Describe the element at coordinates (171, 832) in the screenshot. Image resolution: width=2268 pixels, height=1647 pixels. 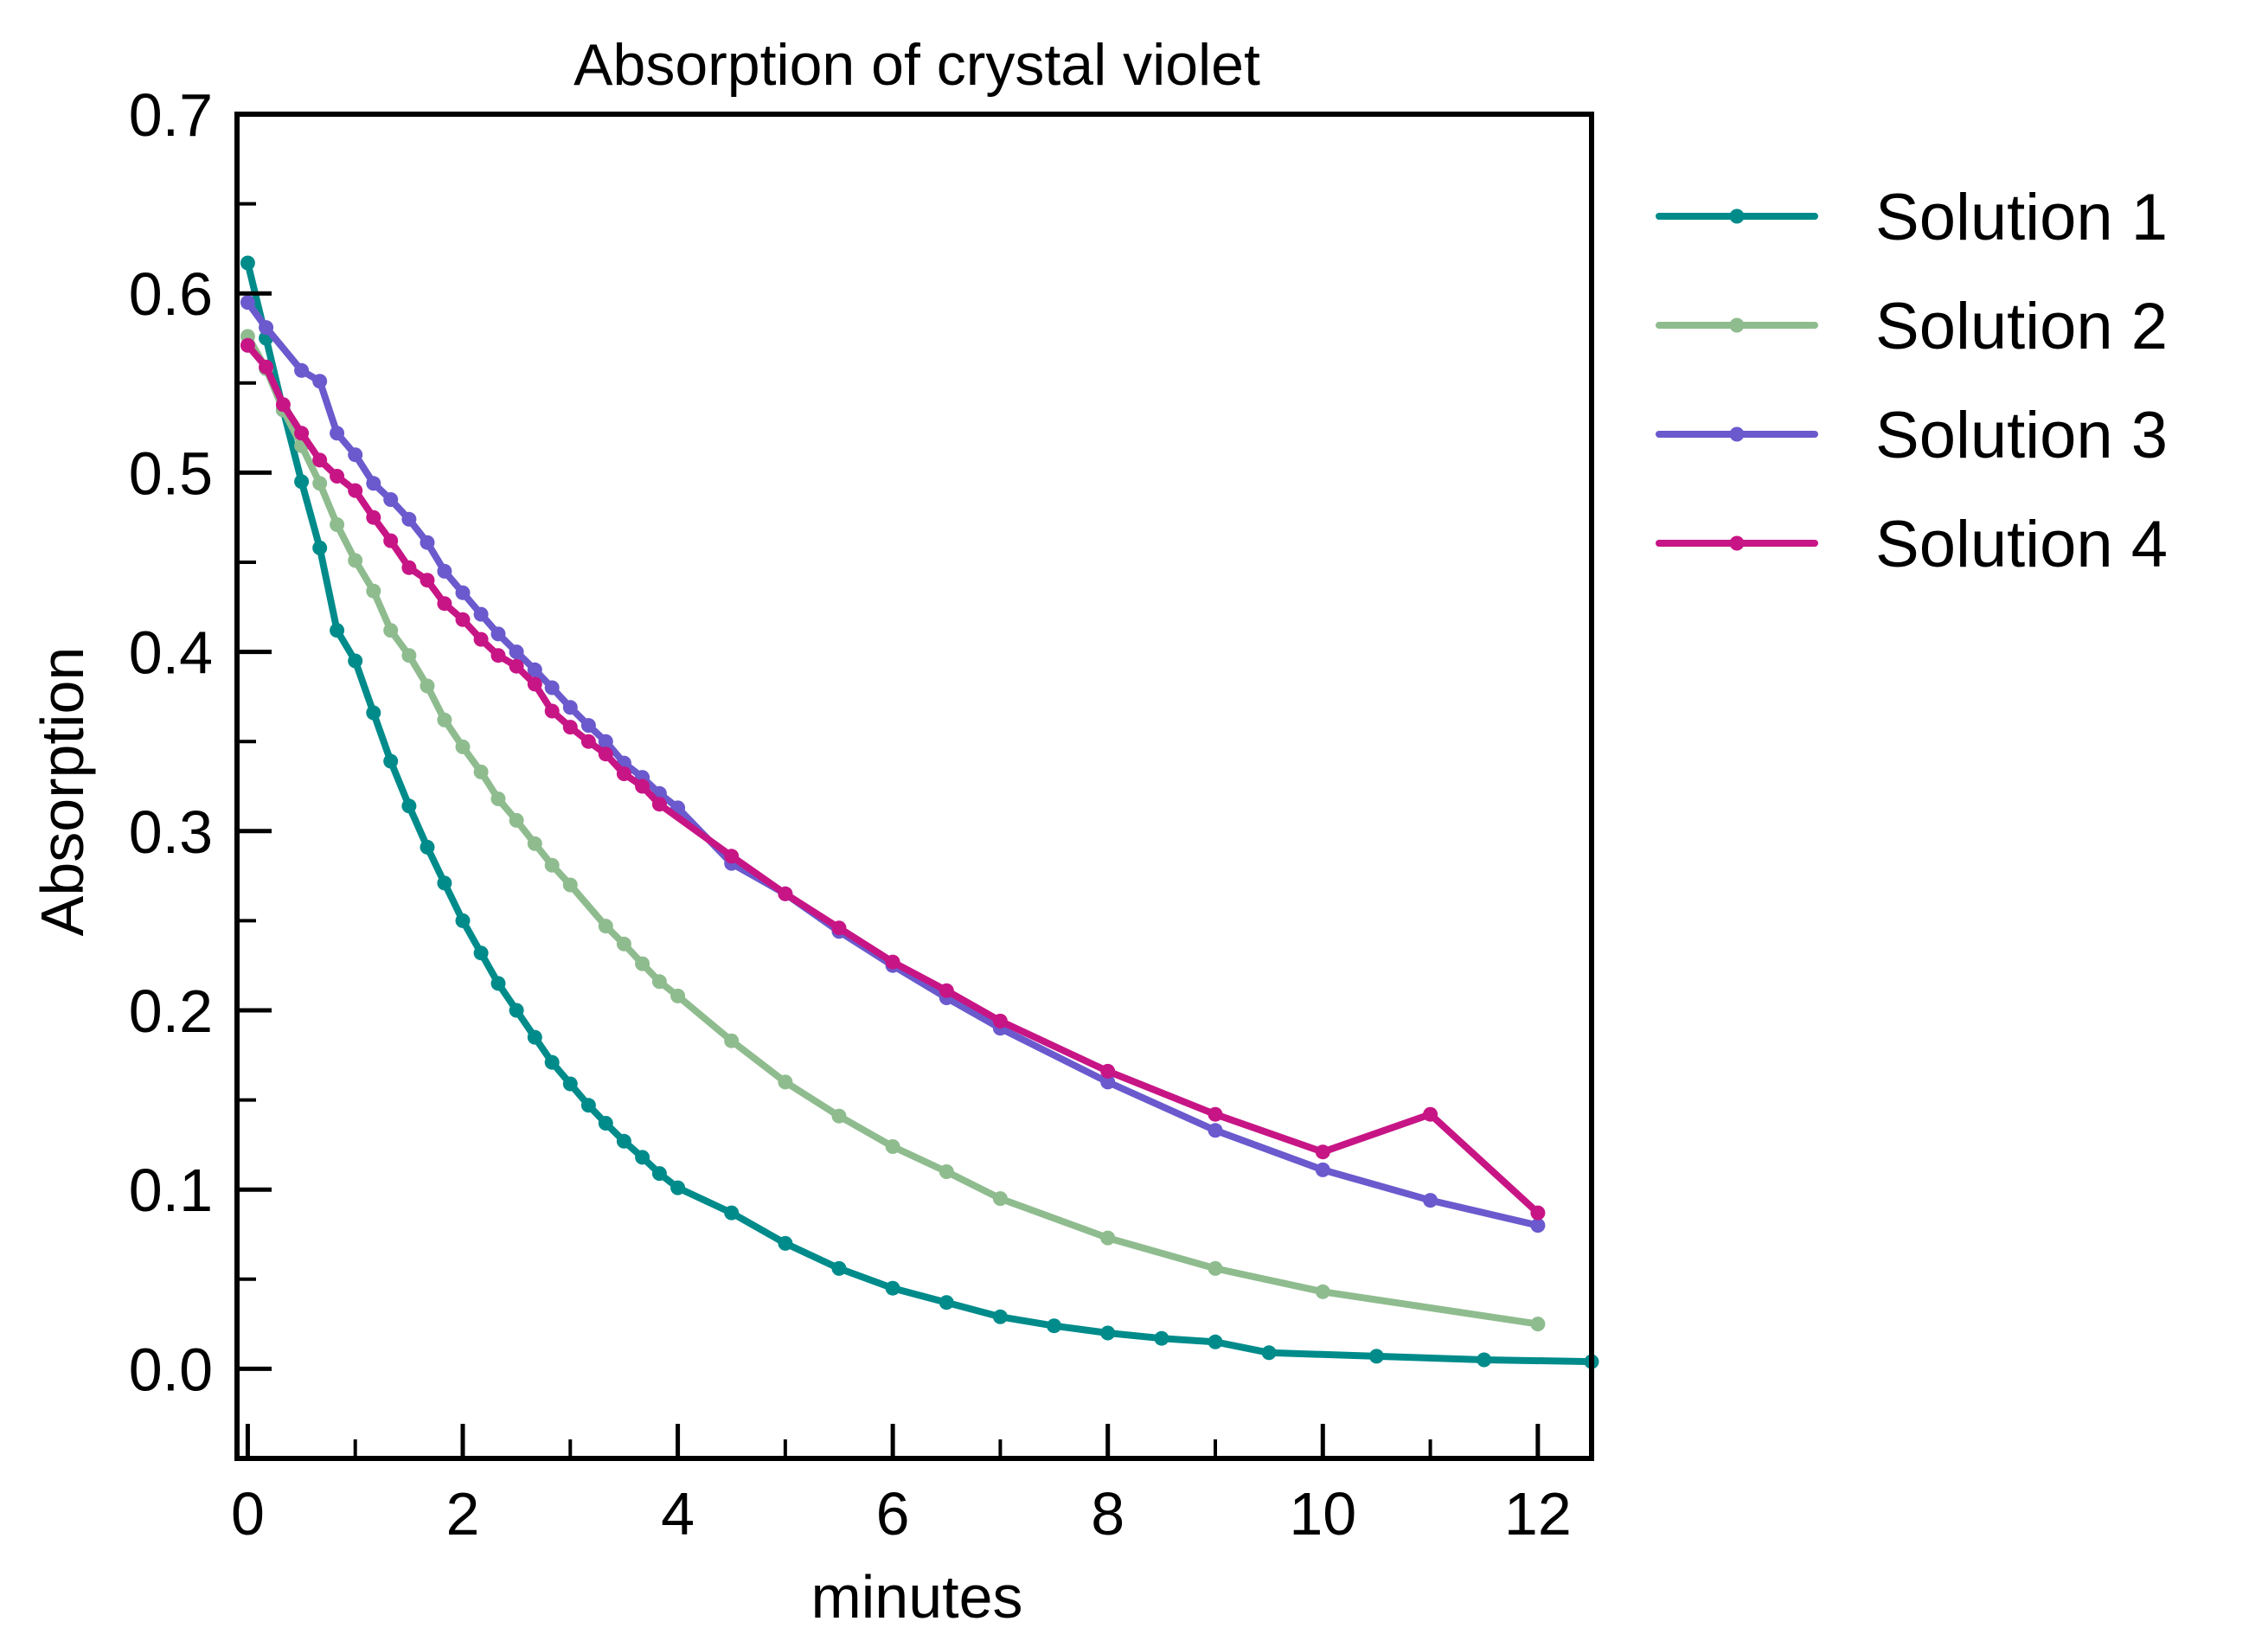
I see `y-tick-label: 0.3` at that location.